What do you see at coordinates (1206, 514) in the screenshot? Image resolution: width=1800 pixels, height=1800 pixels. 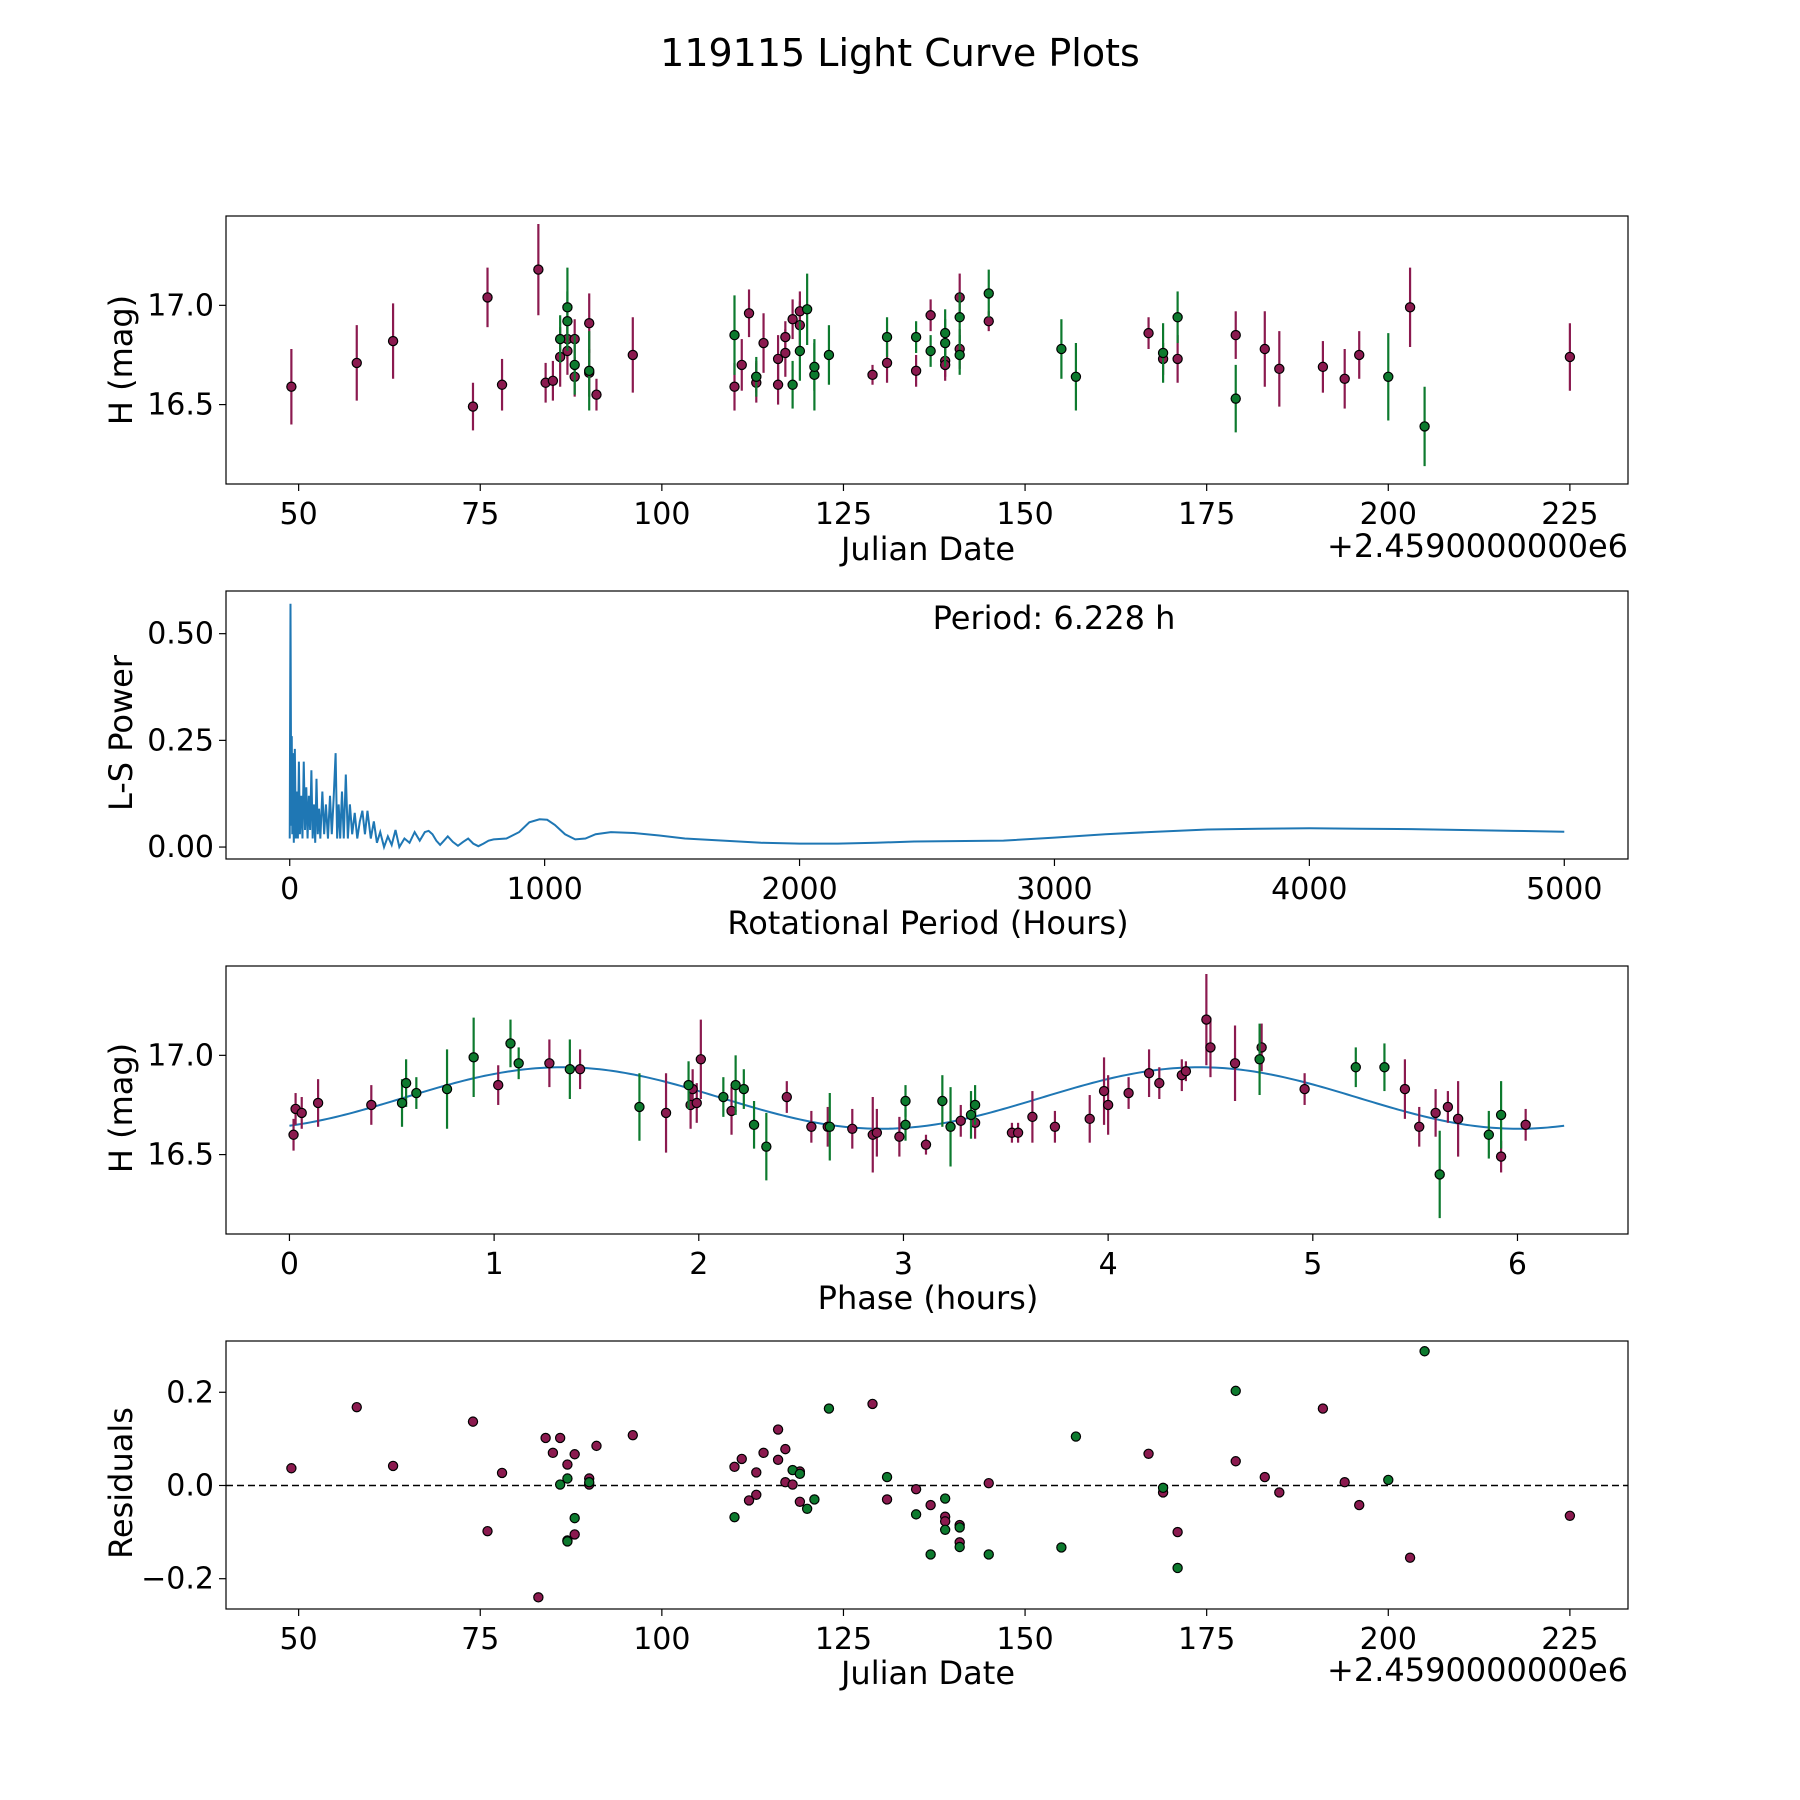 I see `lc-x-tick-label: 175` at bounding box center [1206, 514].